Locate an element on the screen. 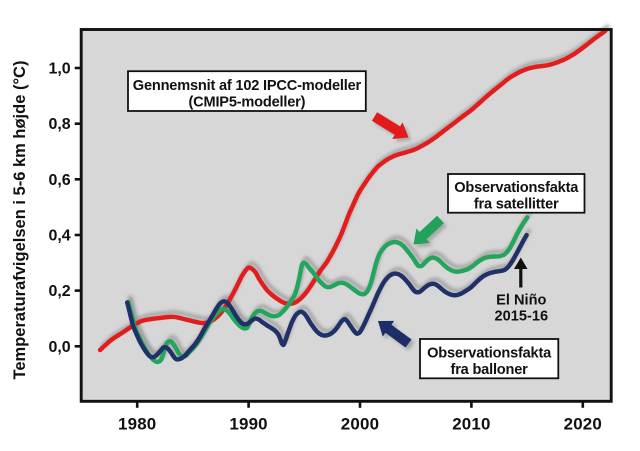 The image size is (640, 451). svg-text: 2015-16 is located at coordinates (522, 317).